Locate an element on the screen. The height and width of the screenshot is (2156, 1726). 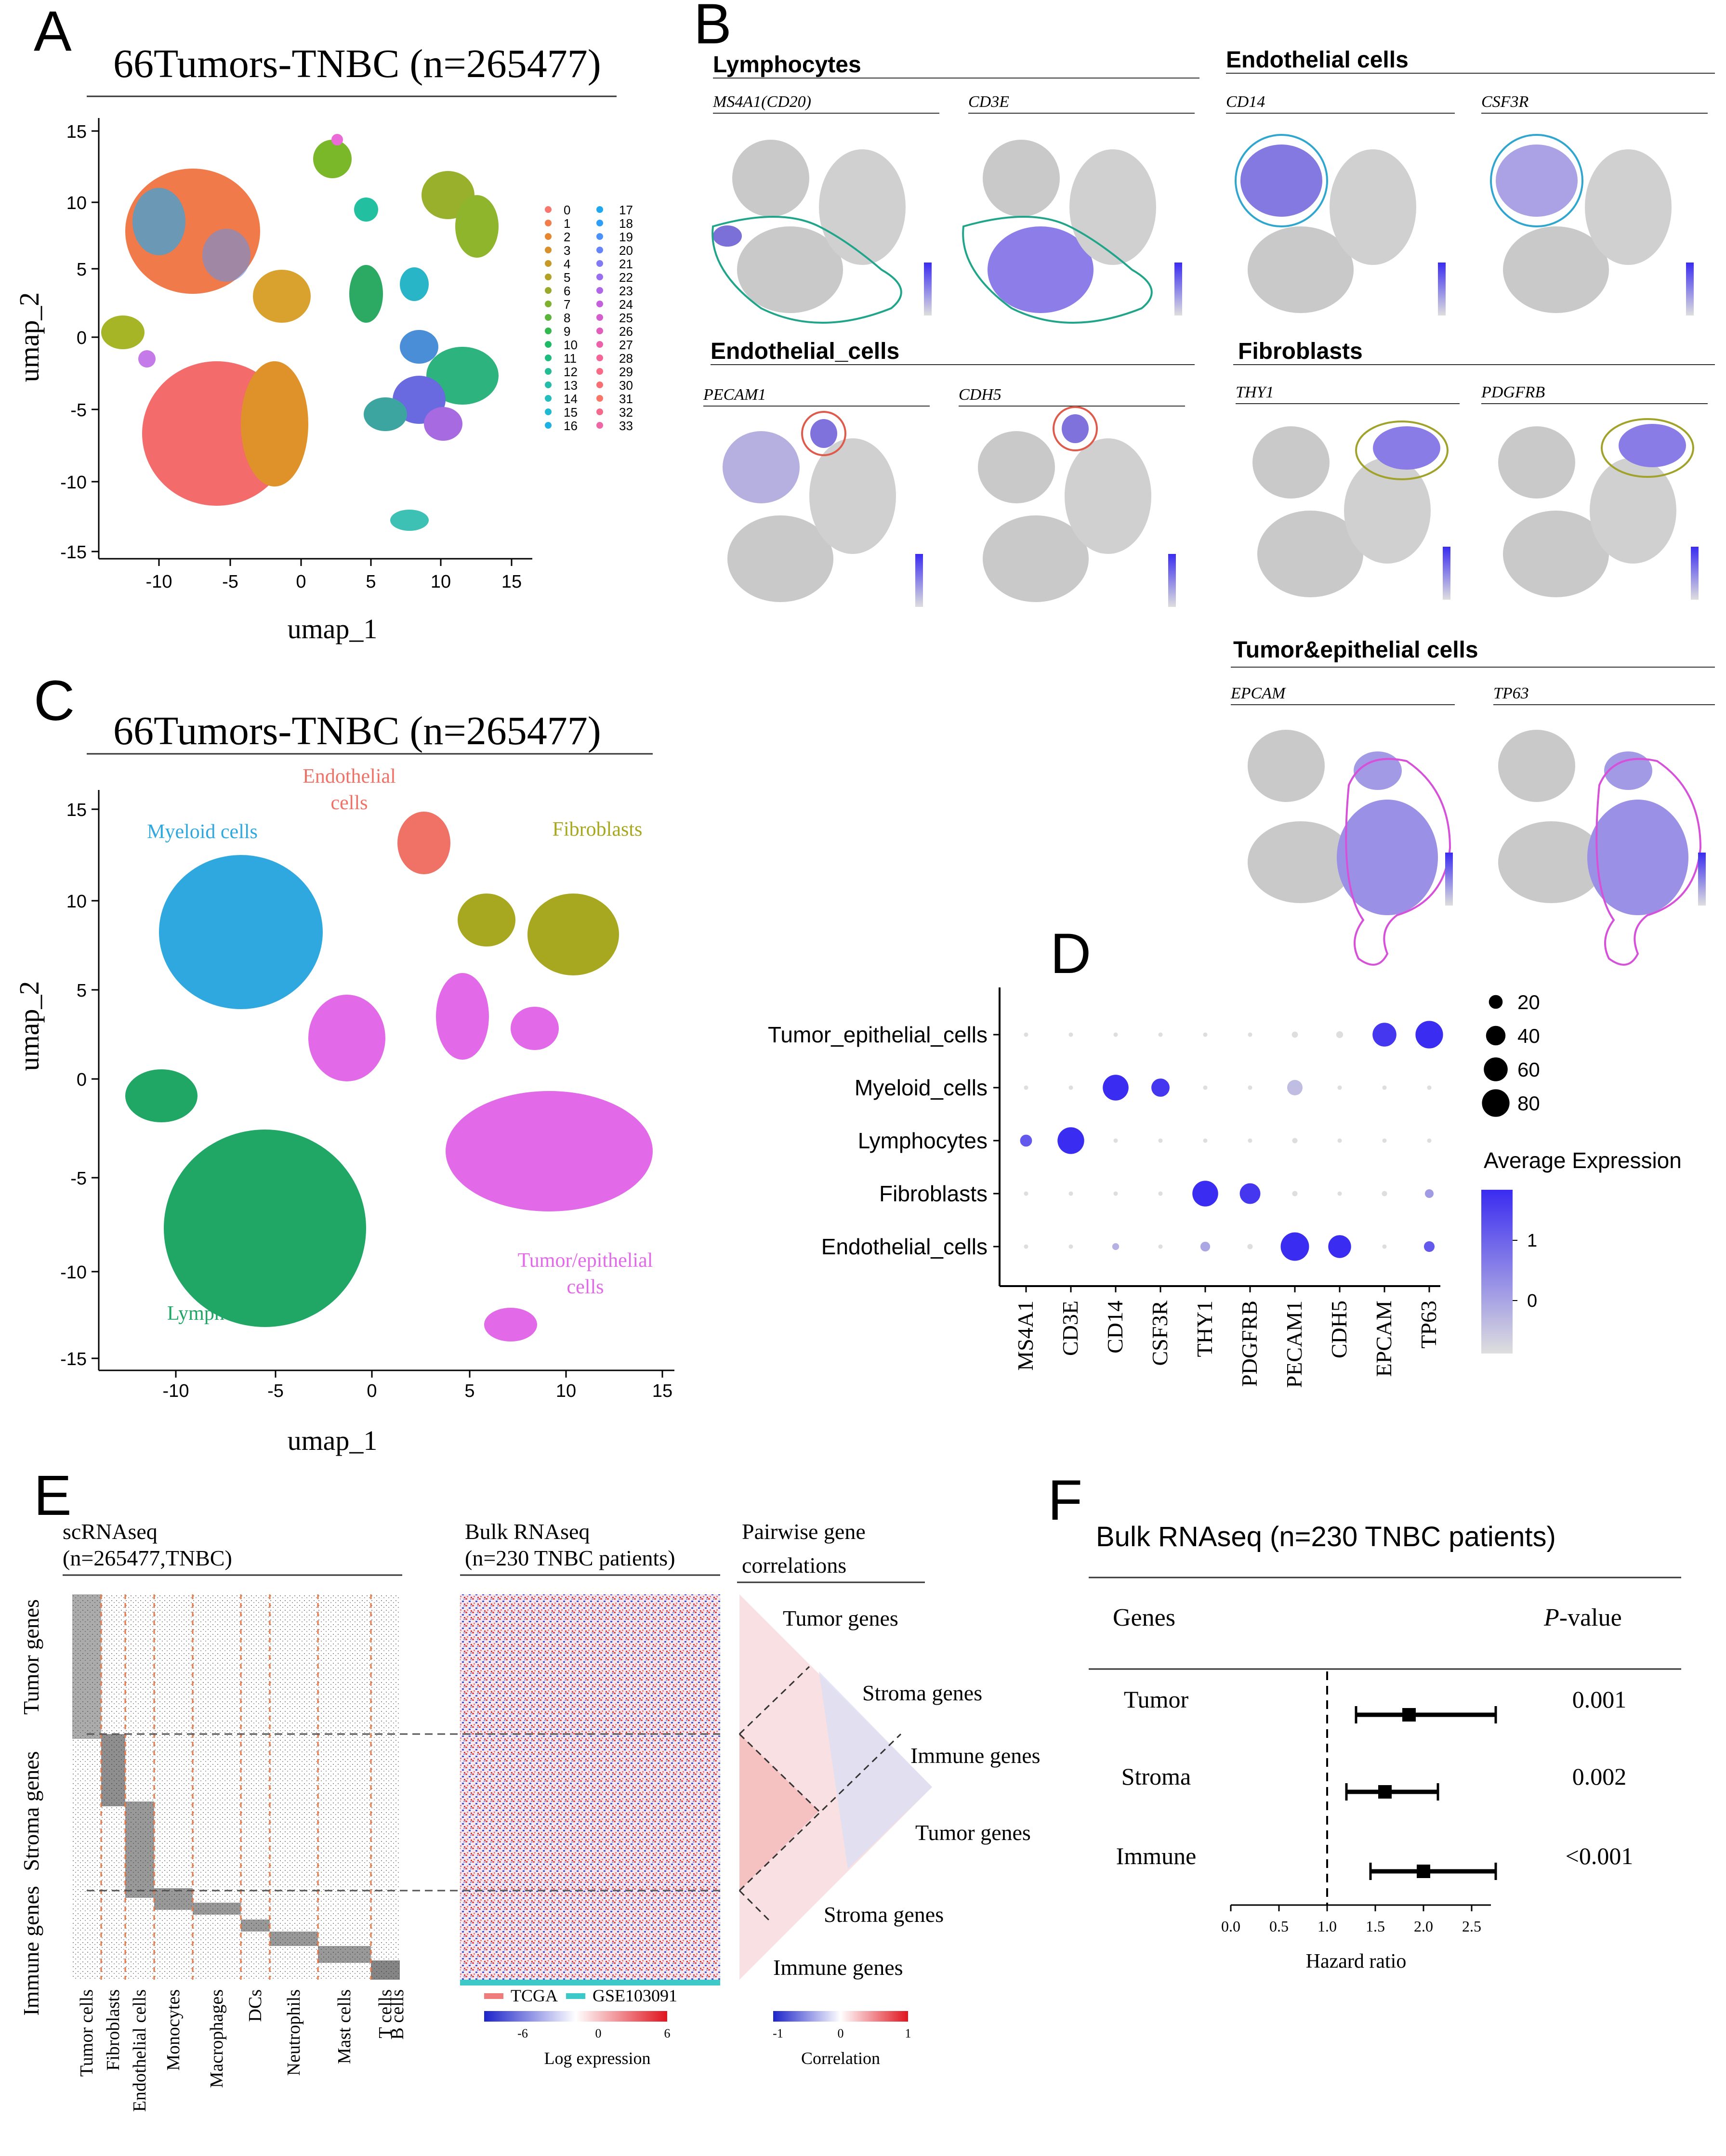
forest-x-ticks: 0.0 0.5 1.0 1.5 2.0 2.5 is located at coordinates (1351, 1920).